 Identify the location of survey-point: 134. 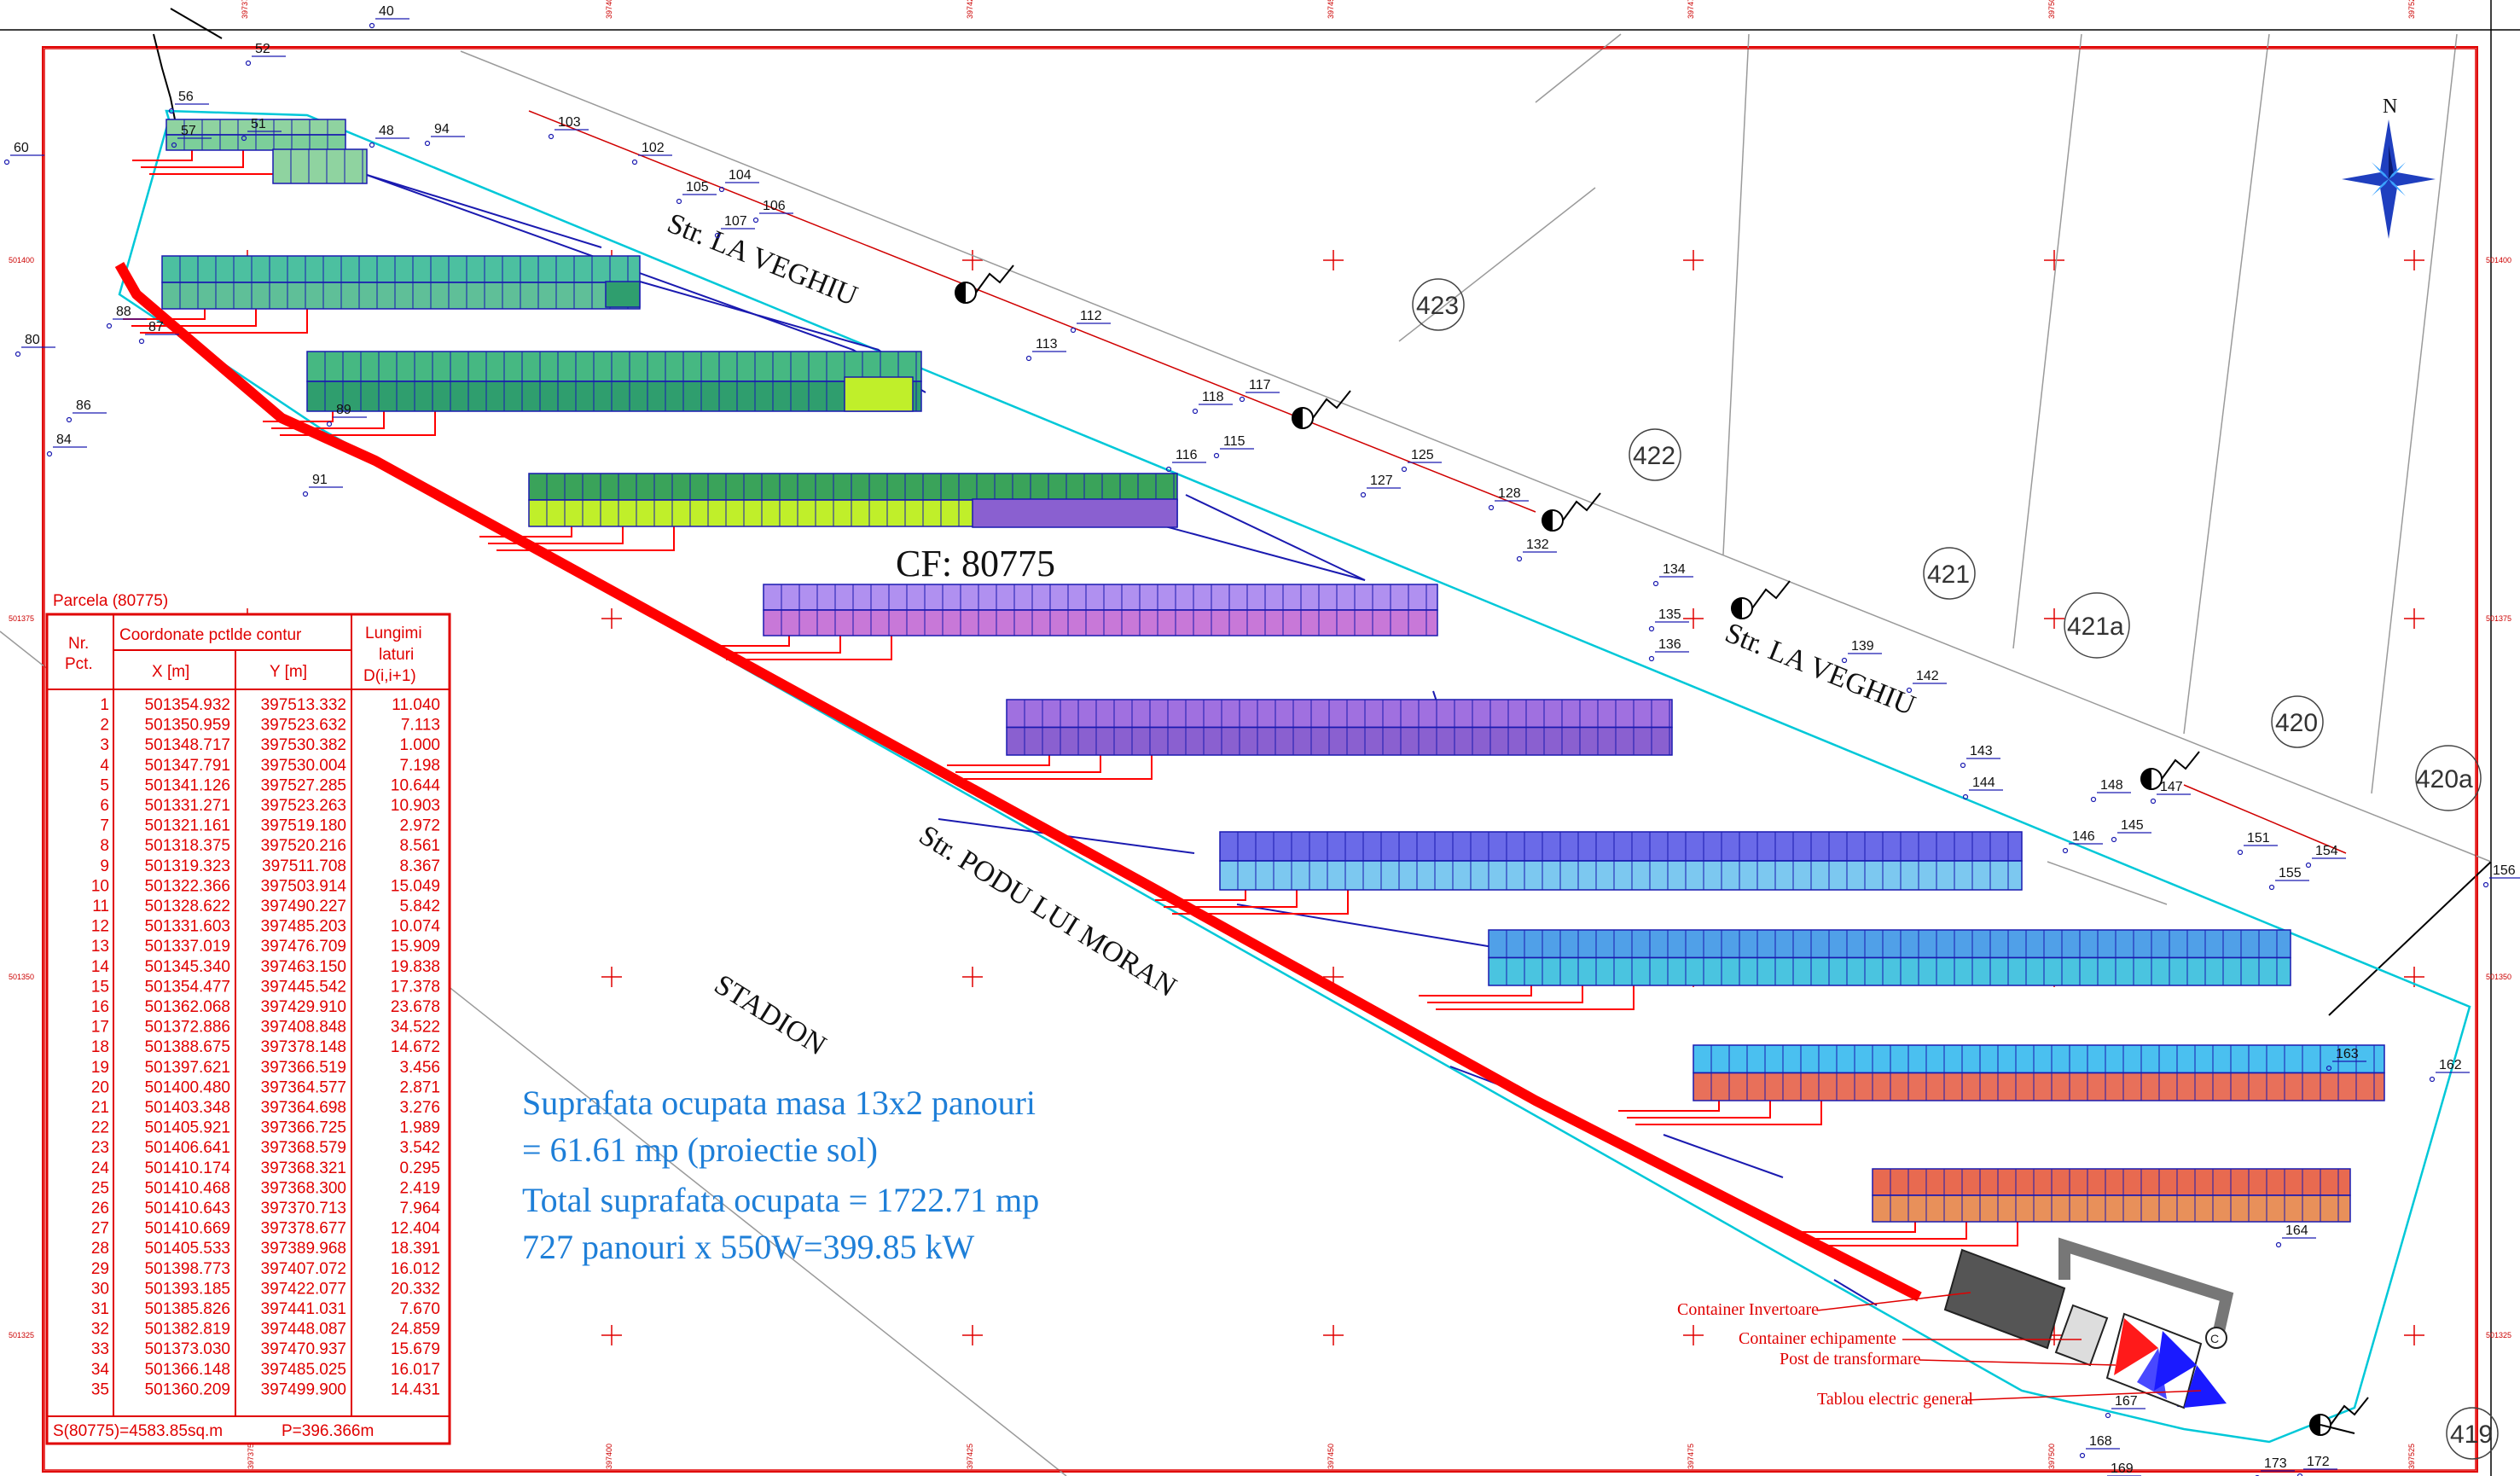
(1673, 574).